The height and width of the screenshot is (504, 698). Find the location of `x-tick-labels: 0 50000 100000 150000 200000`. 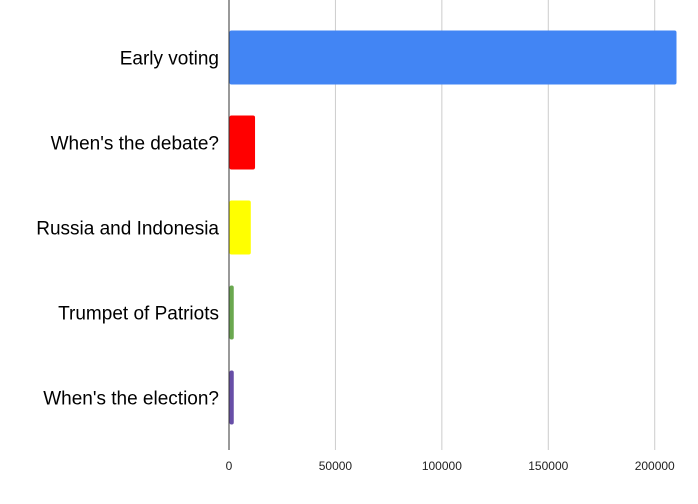

x-tick-labels: 0 50000 100000 150000 200000 is located at coordinates (450, 466).